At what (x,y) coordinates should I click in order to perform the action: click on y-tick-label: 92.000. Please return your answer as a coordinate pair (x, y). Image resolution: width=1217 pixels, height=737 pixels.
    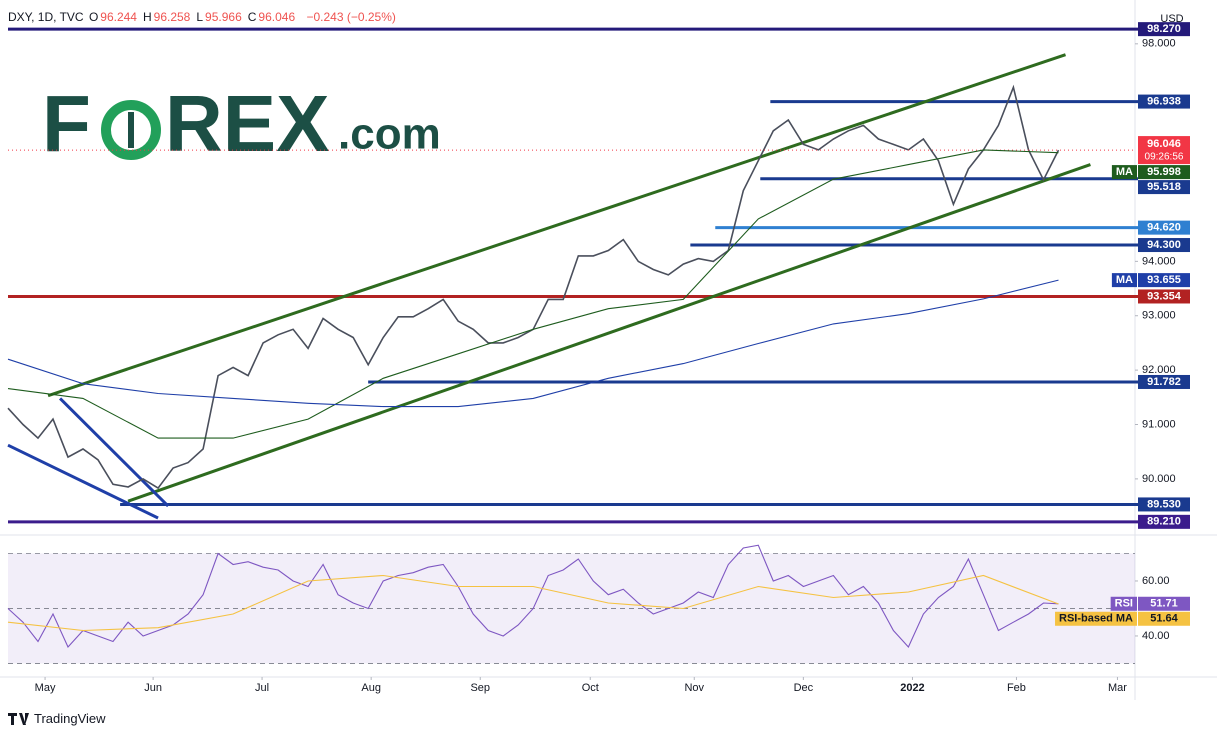
    Looking at the image, I should click on (1159, 370).